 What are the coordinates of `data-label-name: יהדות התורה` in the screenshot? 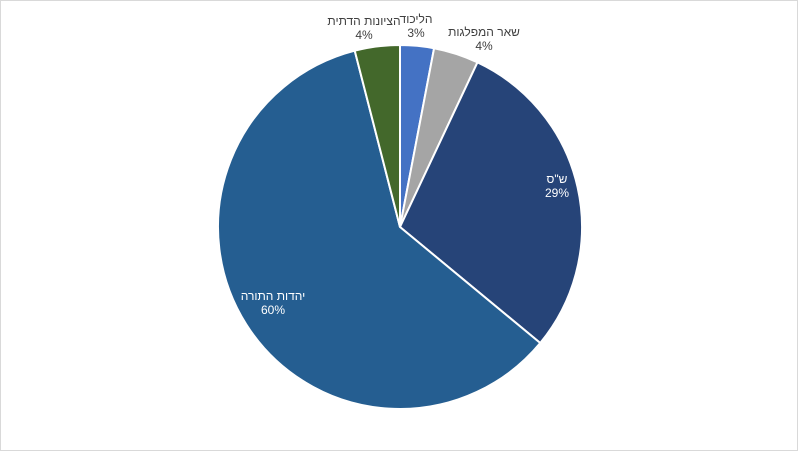 It's located at (273, 296).